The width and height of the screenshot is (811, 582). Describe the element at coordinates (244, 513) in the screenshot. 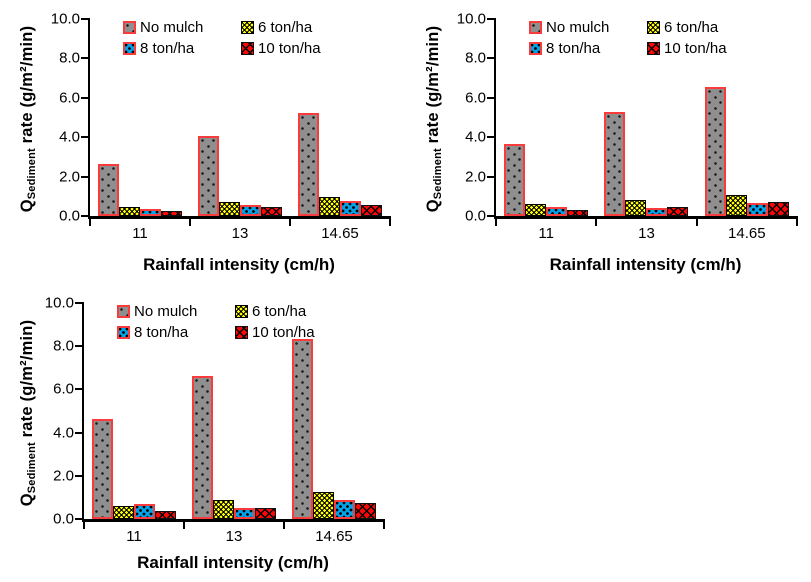

I see `bar-t8-x13` at that location.